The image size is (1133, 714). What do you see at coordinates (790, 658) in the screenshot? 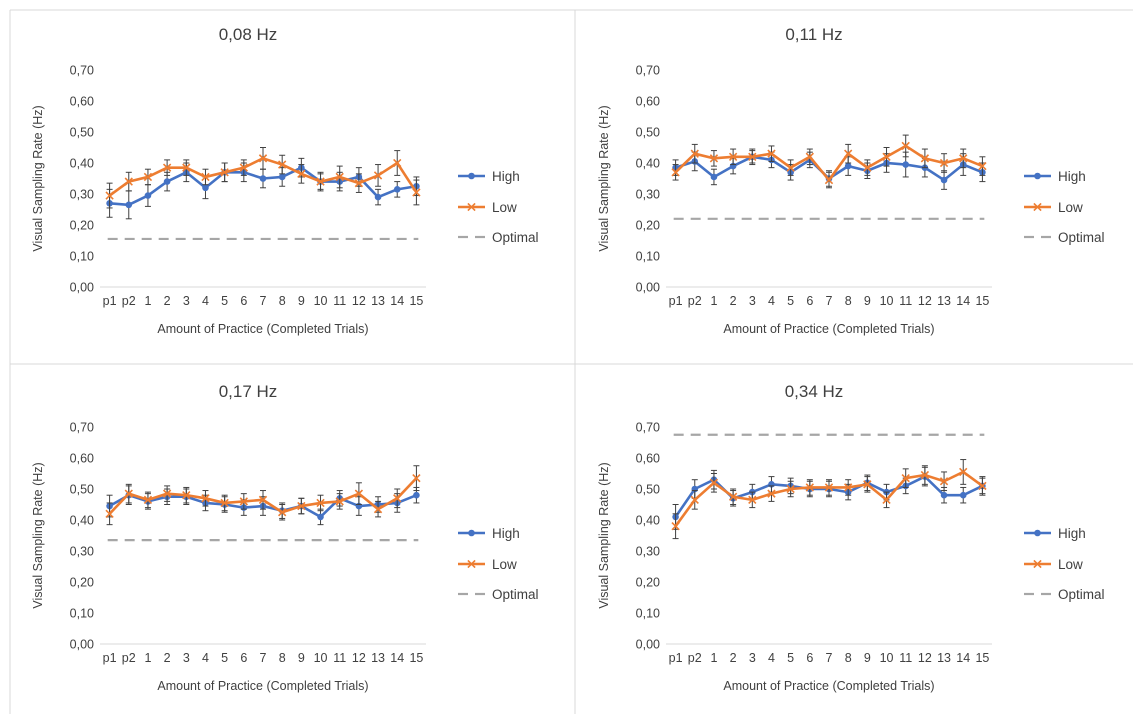
I see `x-tick-label: 5` at bounding box center [790, 658].